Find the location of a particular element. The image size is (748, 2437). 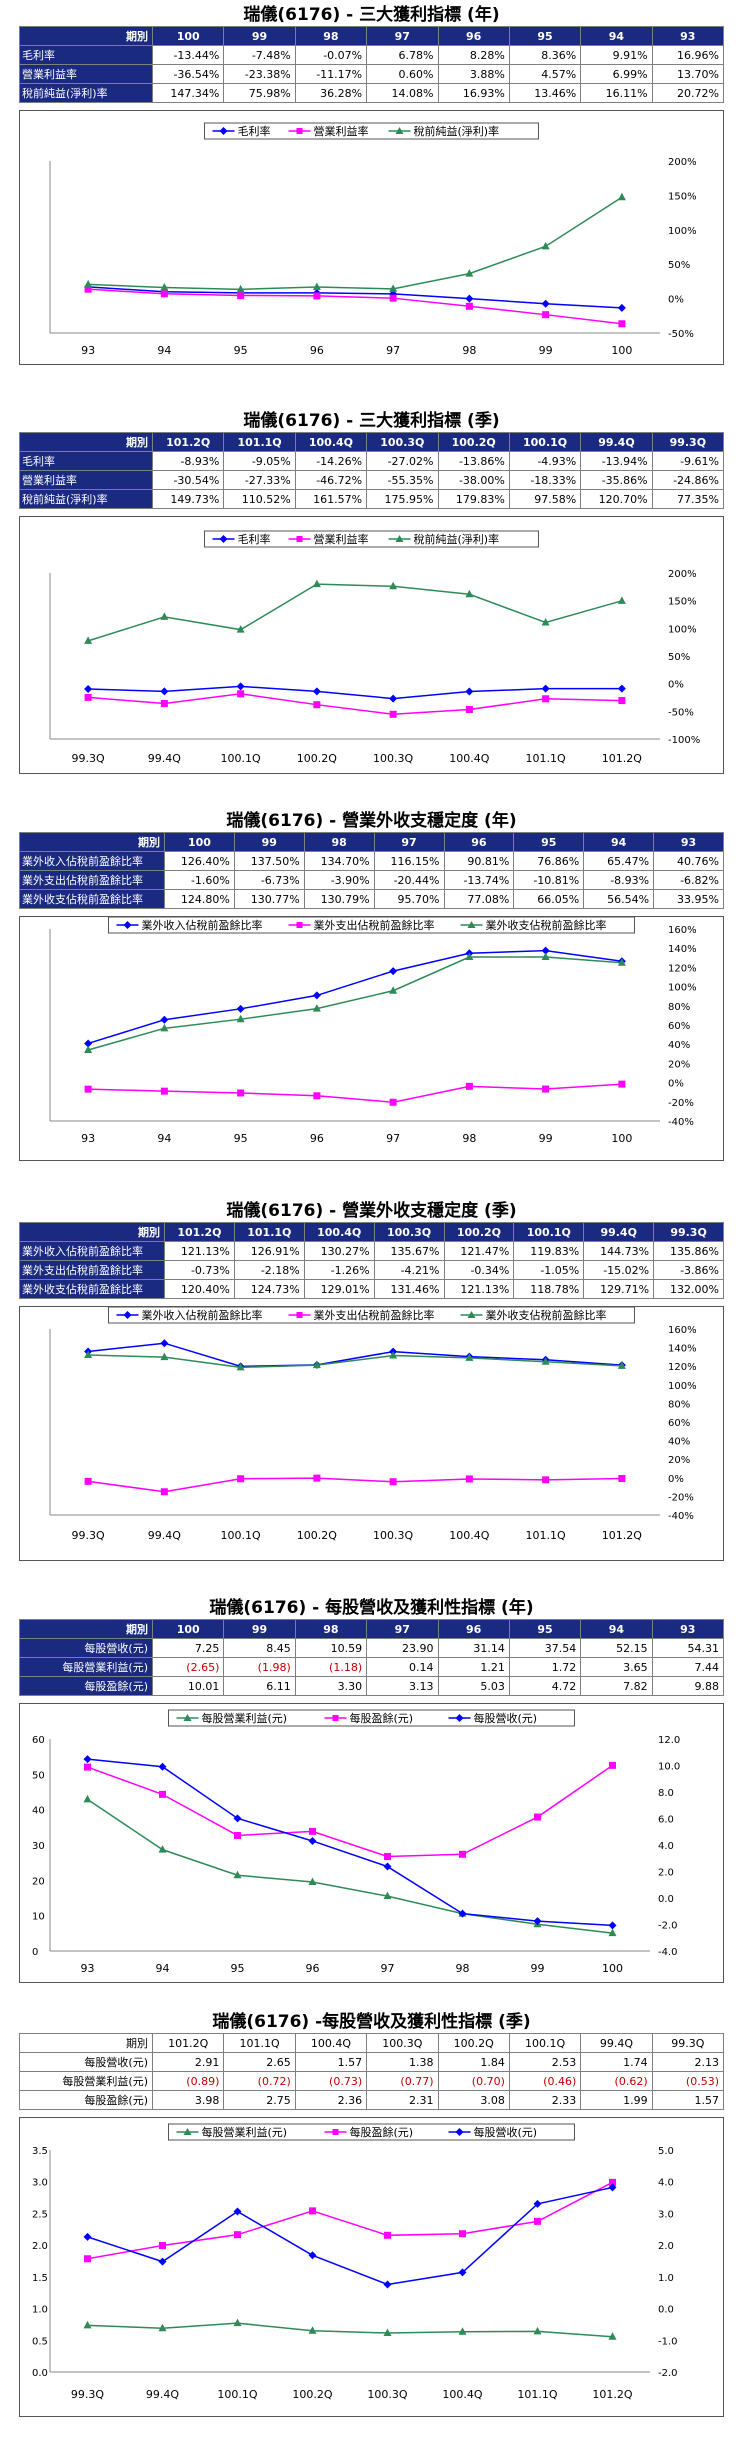

table-cell: 175.95% is located at coordinates (402, 499).